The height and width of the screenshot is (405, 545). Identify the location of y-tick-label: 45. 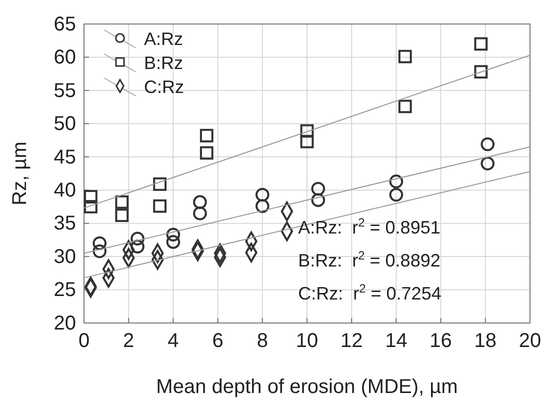
(65, 157).